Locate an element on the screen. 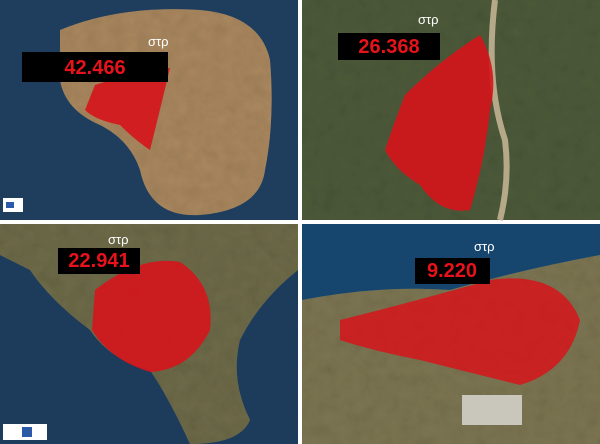  burned-area: 9.220 is located at coordinates (452, 271).